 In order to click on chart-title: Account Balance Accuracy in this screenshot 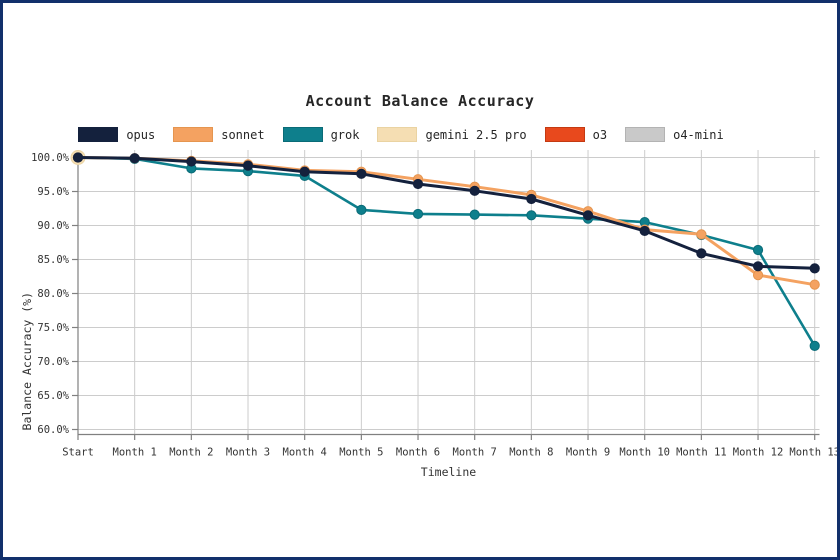, I will do `click(420, 101)`.